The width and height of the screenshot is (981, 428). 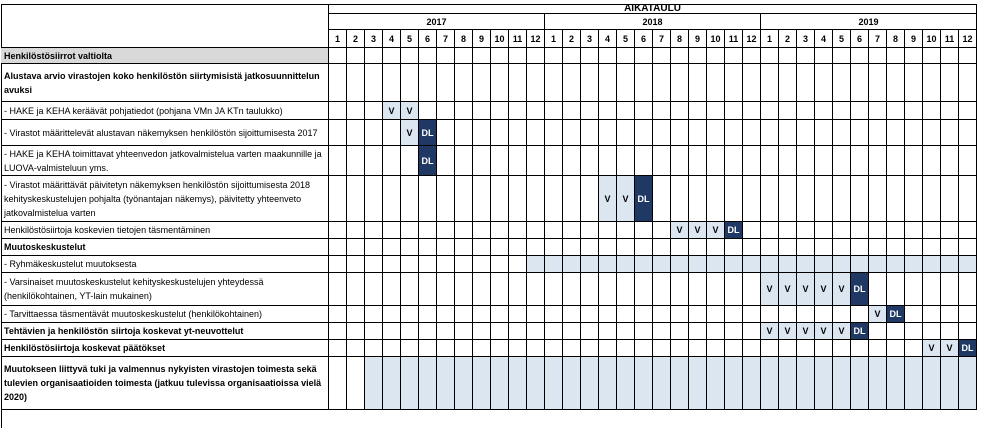 What do you see at coordinates (437, 22) in the screenshot?
I see `year-header: 2017` at bounding box center [437, 22].